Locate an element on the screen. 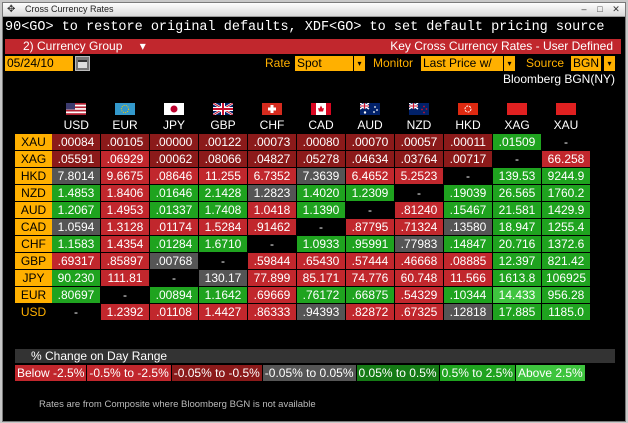 Image resolution: width=628 pixels, height=423 pixels. currency-group-selector: 2) Currency Group ▾ is located at coordinates (84, 46).